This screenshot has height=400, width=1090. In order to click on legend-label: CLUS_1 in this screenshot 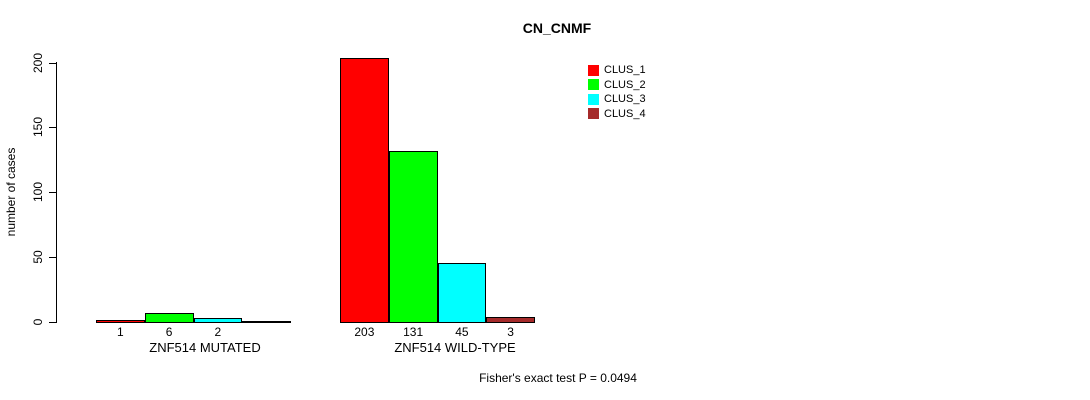, I will do `click(625, 70)`.